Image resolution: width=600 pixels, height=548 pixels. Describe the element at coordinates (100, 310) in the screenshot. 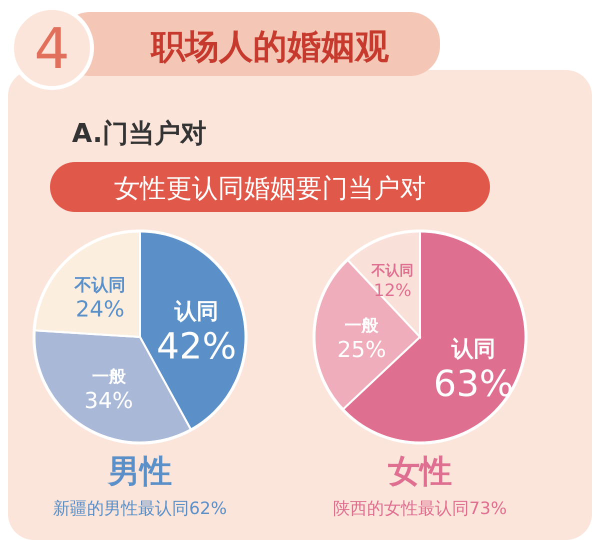

I see `data-label: 24%` at that location.